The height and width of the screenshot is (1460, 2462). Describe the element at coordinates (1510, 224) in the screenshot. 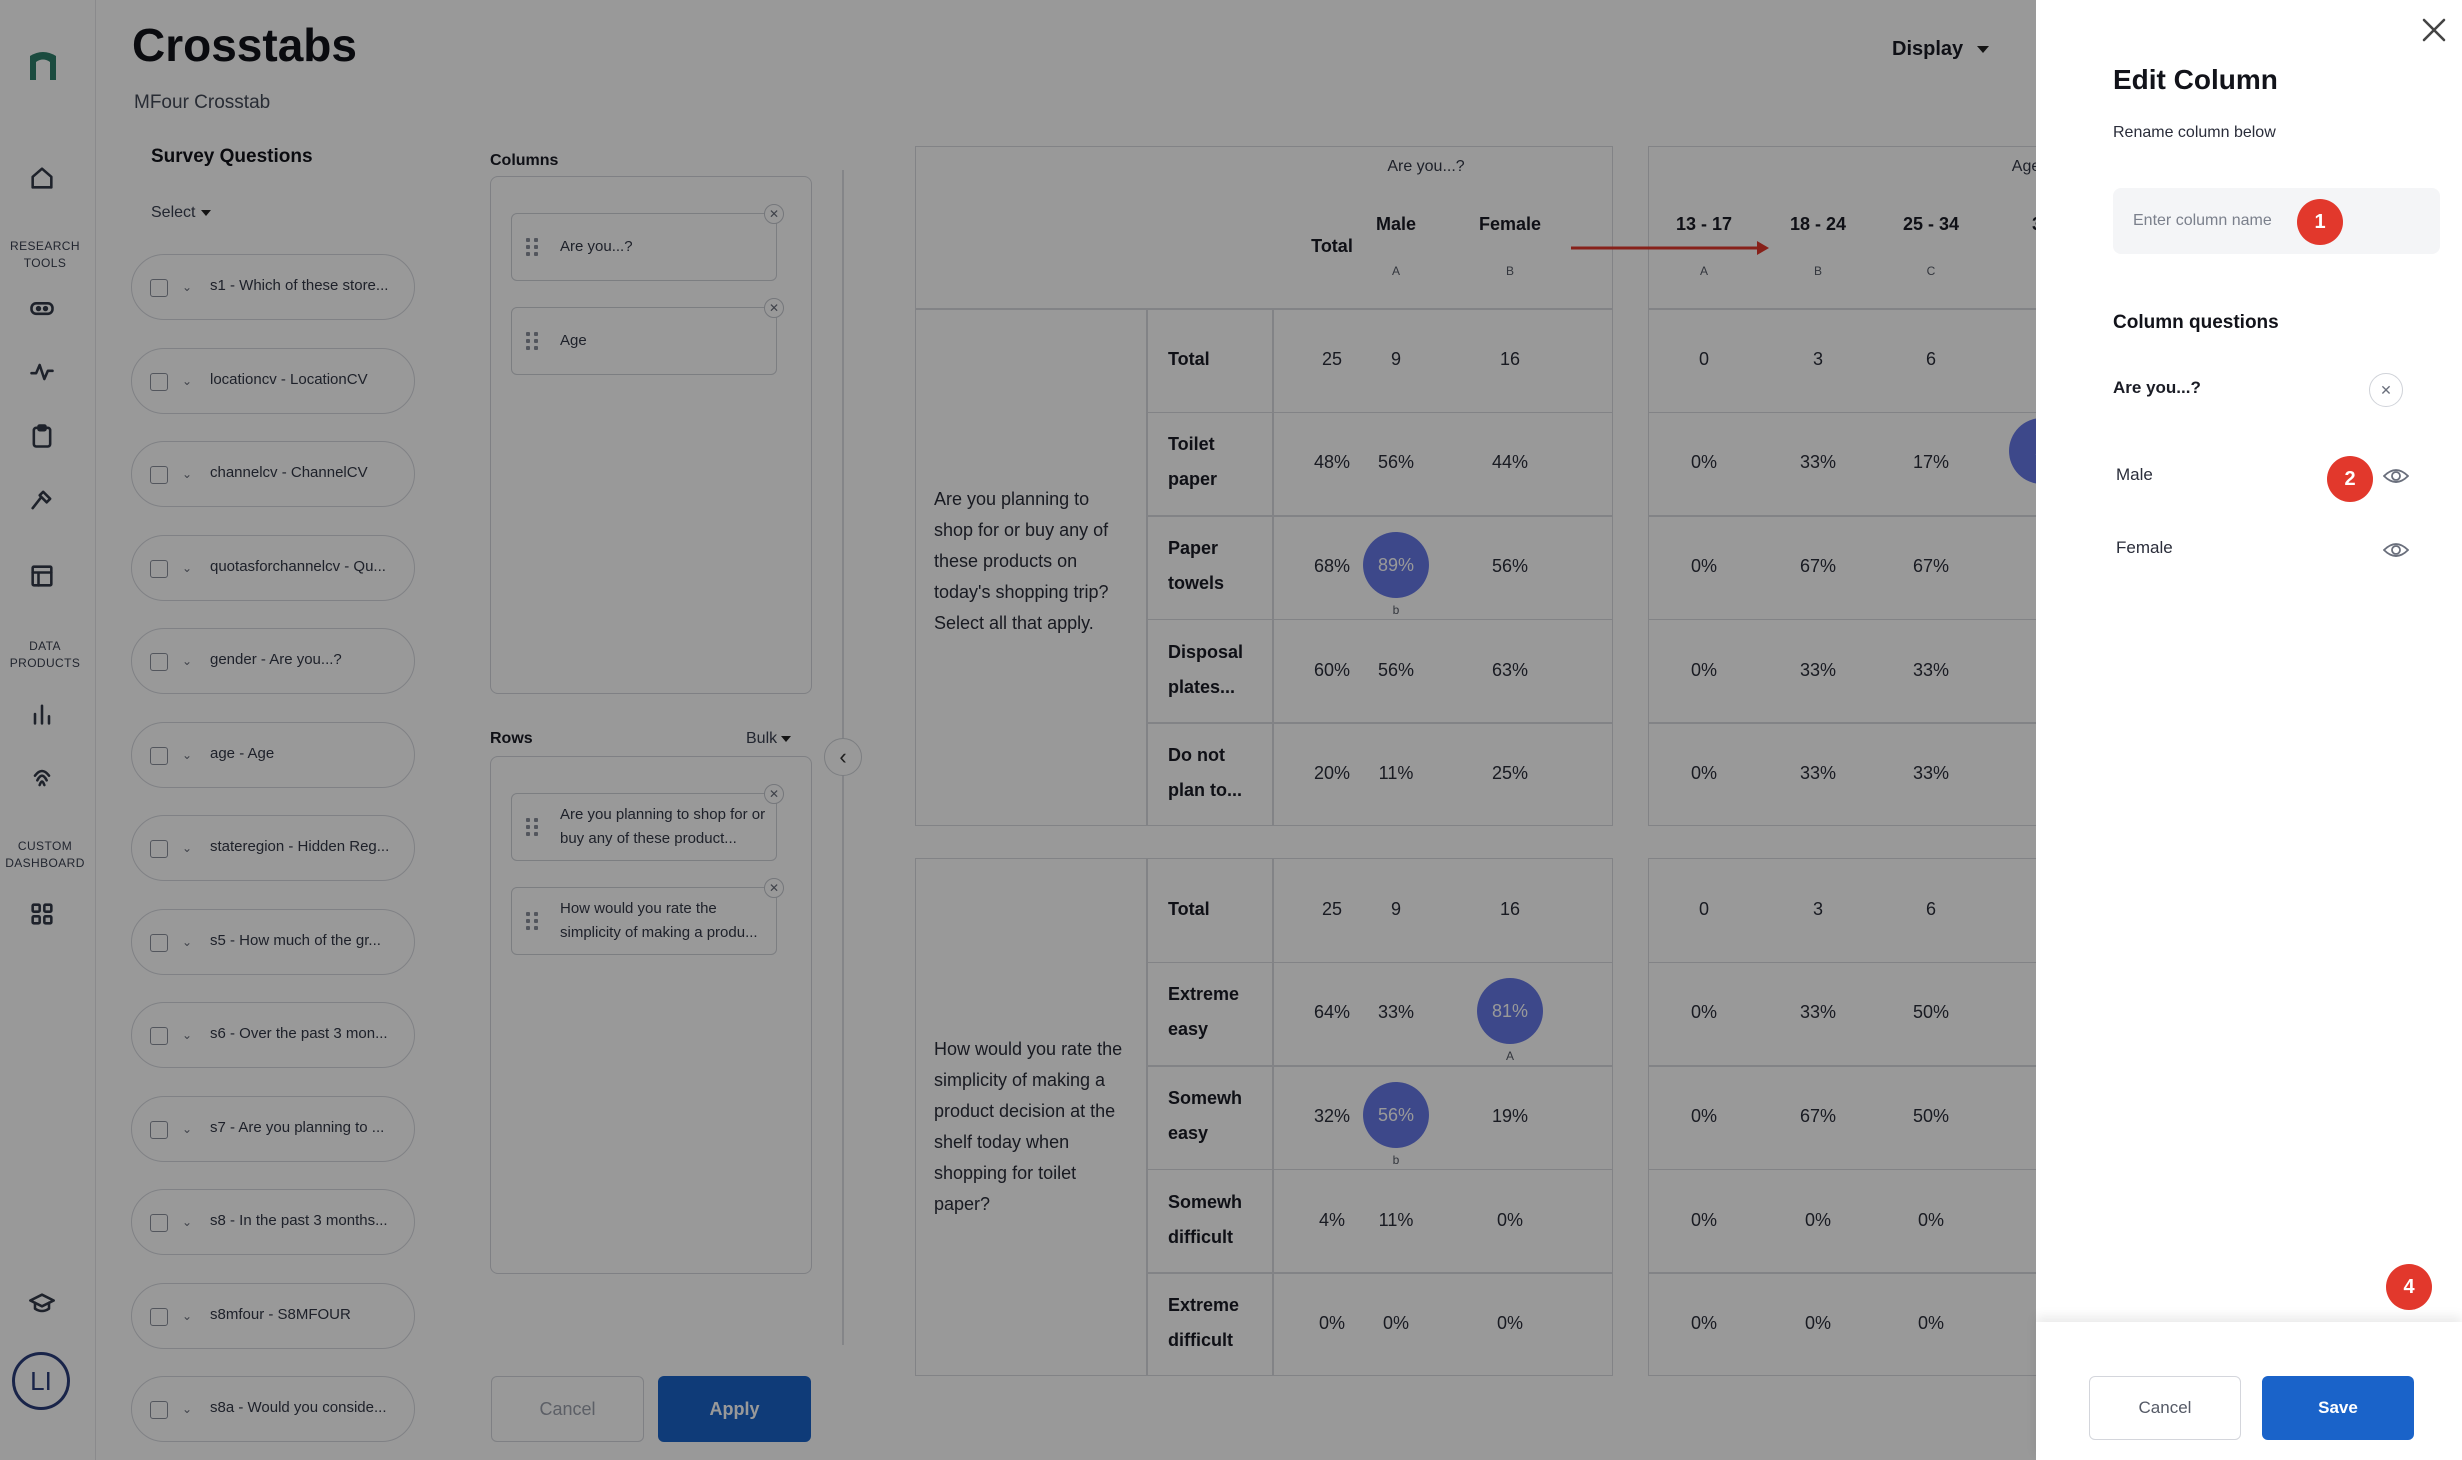

I see `column-header: Female` at that location.